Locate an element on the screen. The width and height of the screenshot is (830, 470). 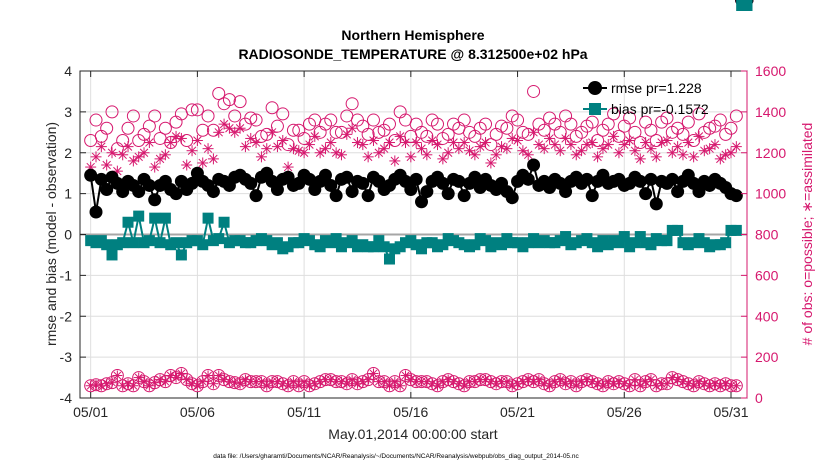
legend-rmse-marker is located at coordinates (595, 88).